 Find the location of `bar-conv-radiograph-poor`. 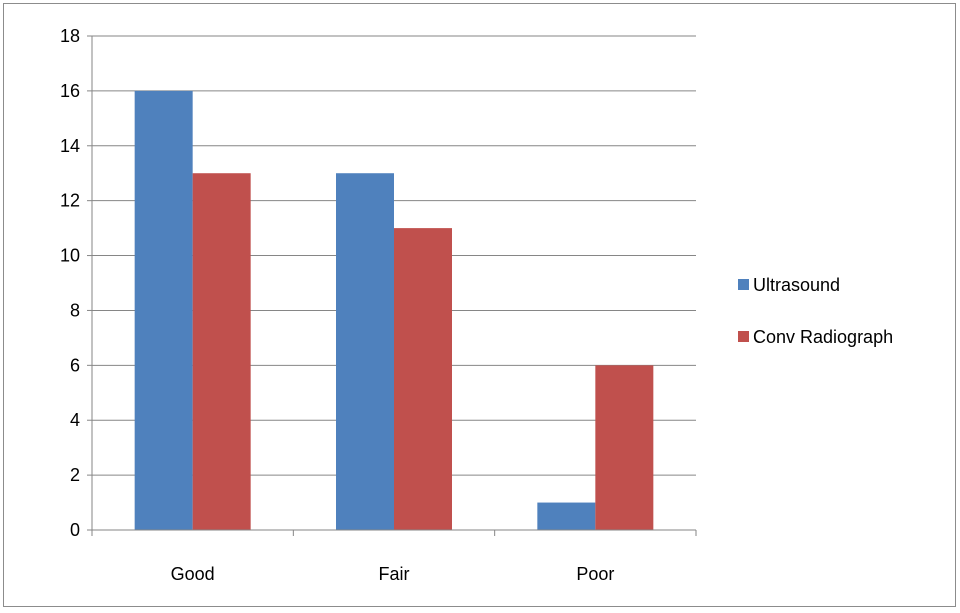

bar-conv-radiograph-poor is located at coordinates (624, 447).